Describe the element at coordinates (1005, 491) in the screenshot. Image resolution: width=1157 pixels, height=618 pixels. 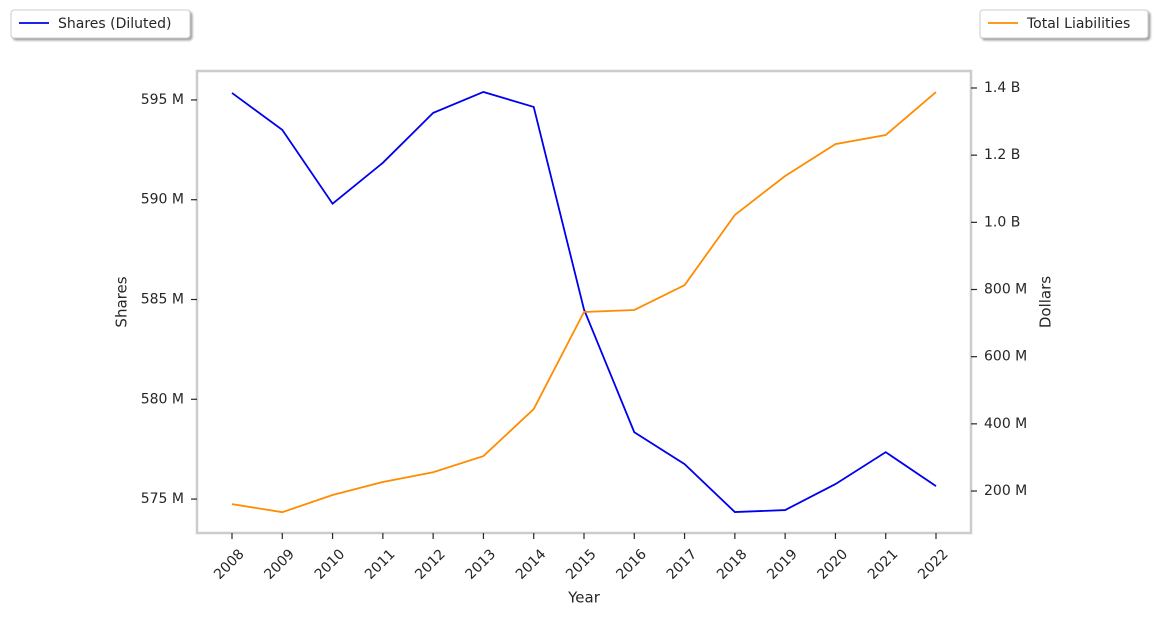
I see `y2-tick-label: 200 M` at that location.